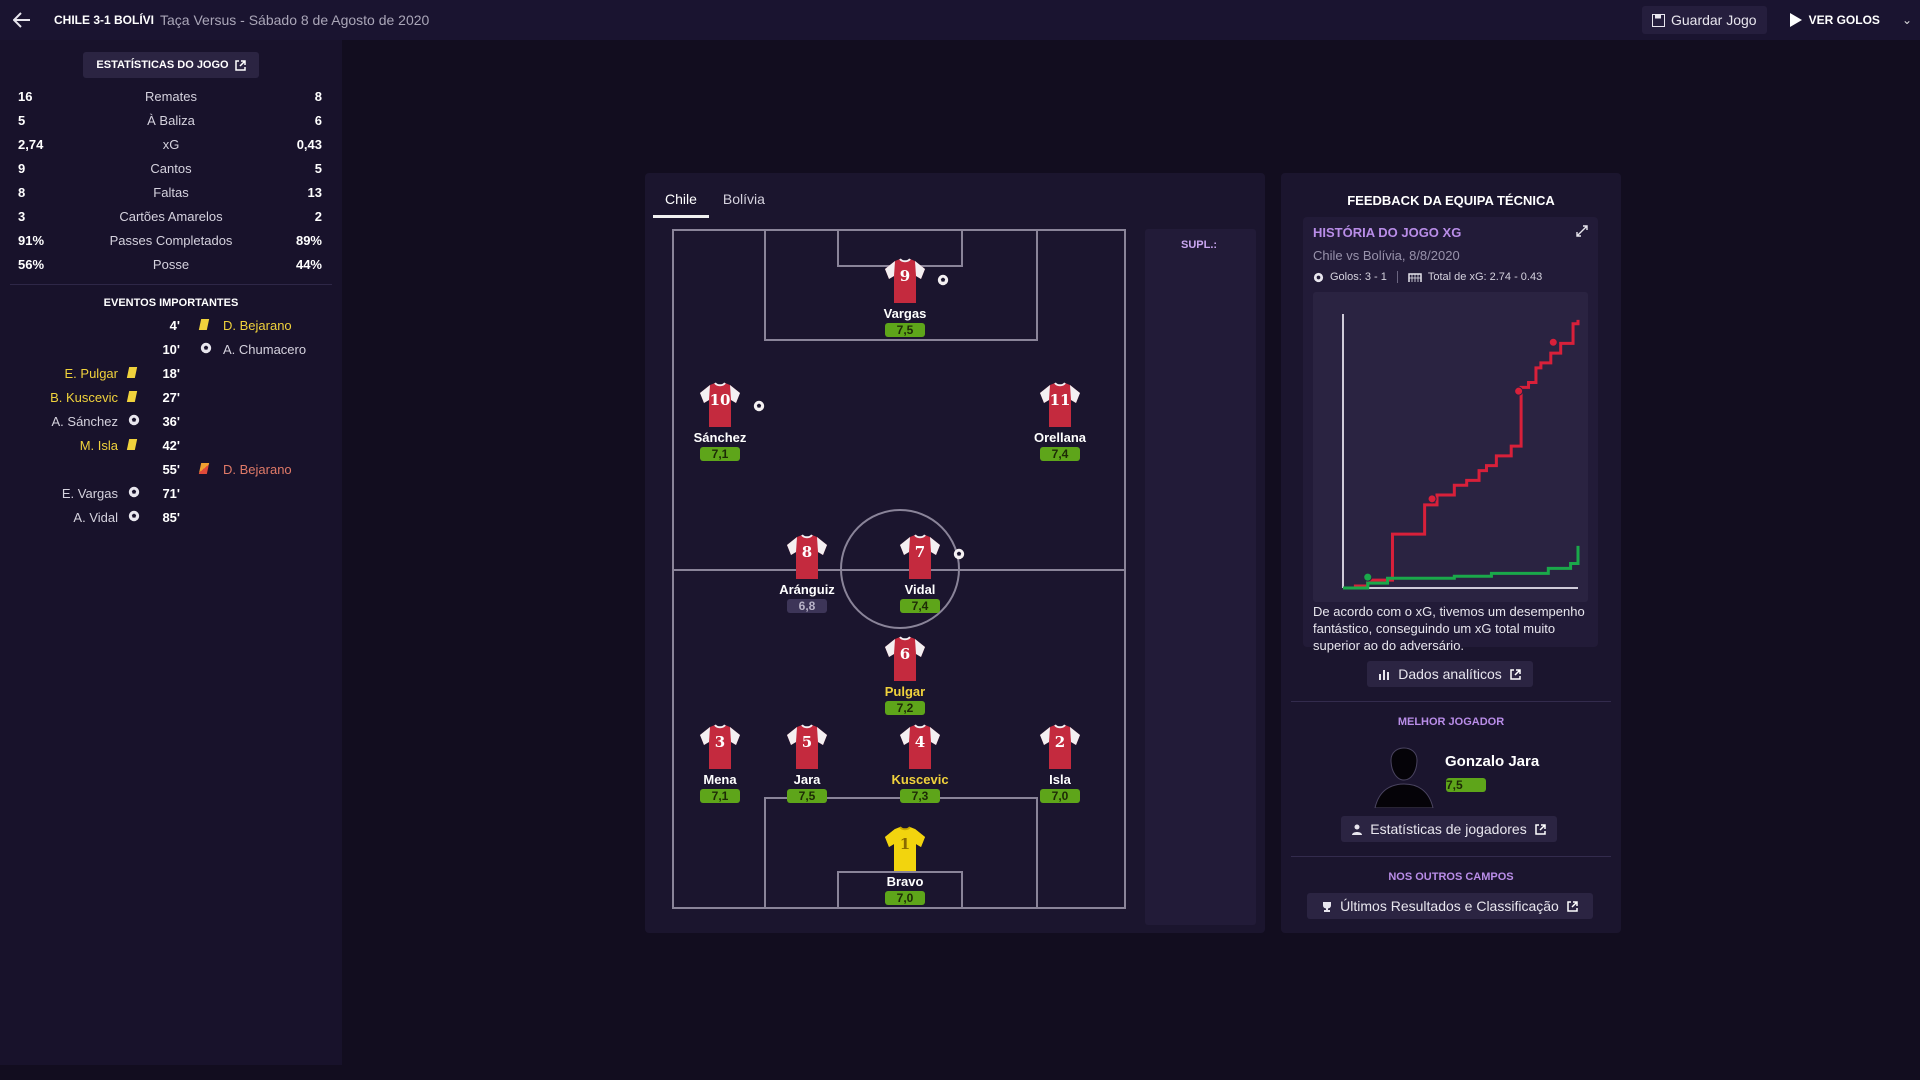  What do you see at coordinates (905, 313) in the screenshot?
I see `player-name: Vargas` at bounding box center [905, 313].